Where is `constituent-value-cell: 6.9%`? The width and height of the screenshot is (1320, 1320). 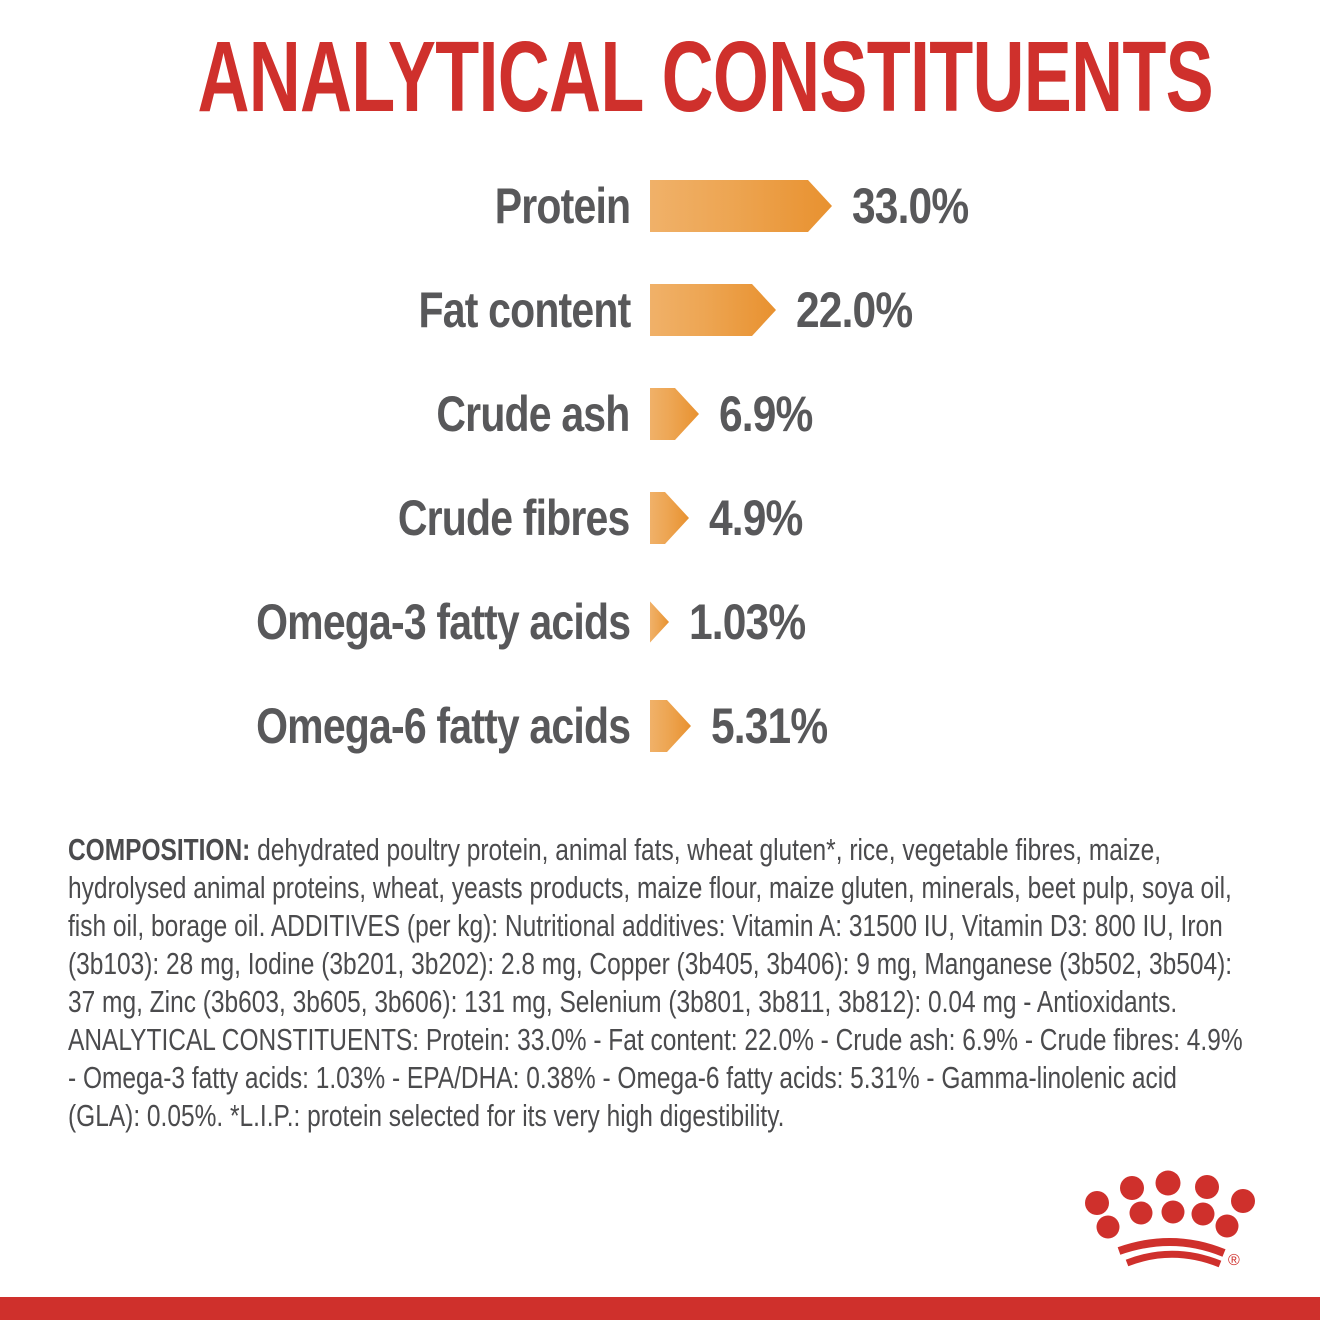 constituent-value-cell: 6.9% is located at coordinates (774, 414).